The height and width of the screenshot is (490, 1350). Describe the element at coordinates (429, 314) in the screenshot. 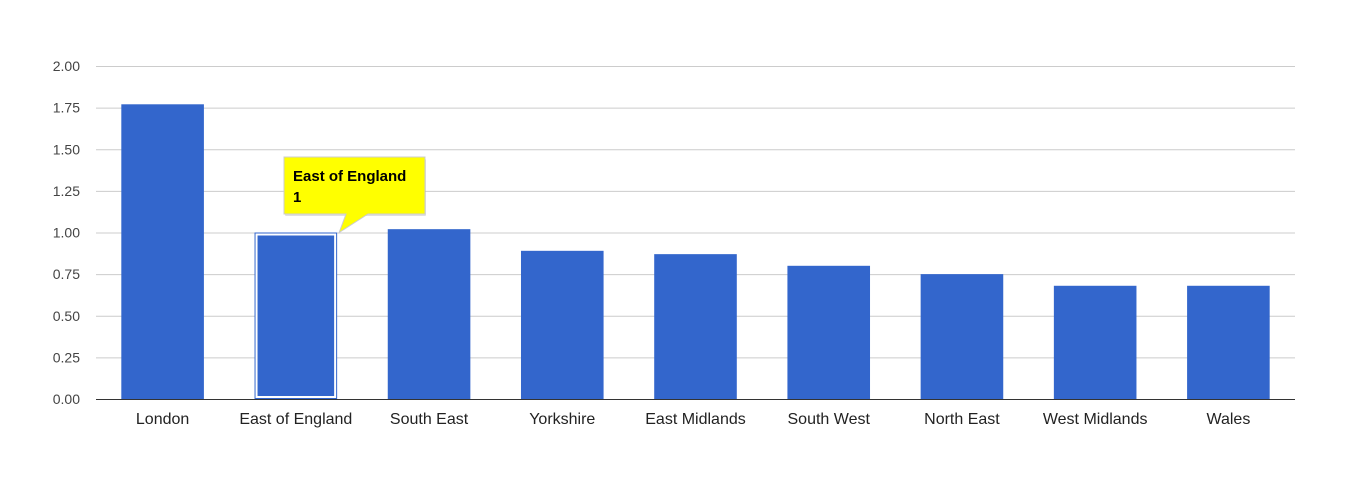

I see `bar-south-east` at that location.